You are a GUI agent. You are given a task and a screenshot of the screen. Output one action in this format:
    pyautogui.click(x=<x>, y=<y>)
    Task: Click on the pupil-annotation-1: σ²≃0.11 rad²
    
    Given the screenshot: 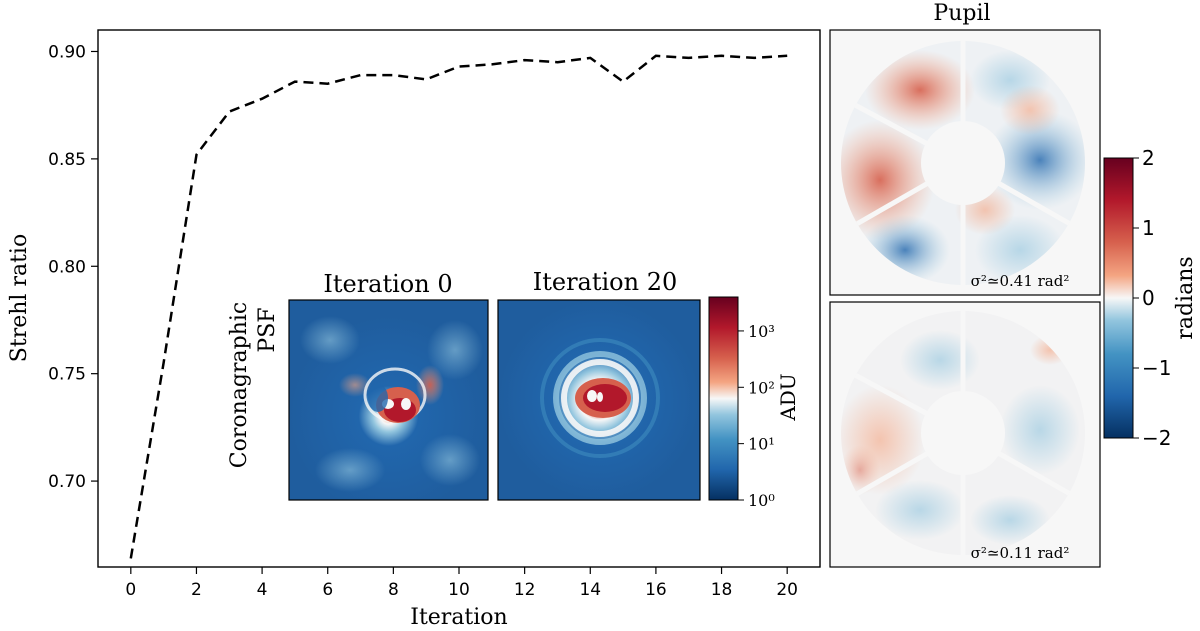 What is the action you would take?
    pyautogui.click(x=1020, y=553)
    